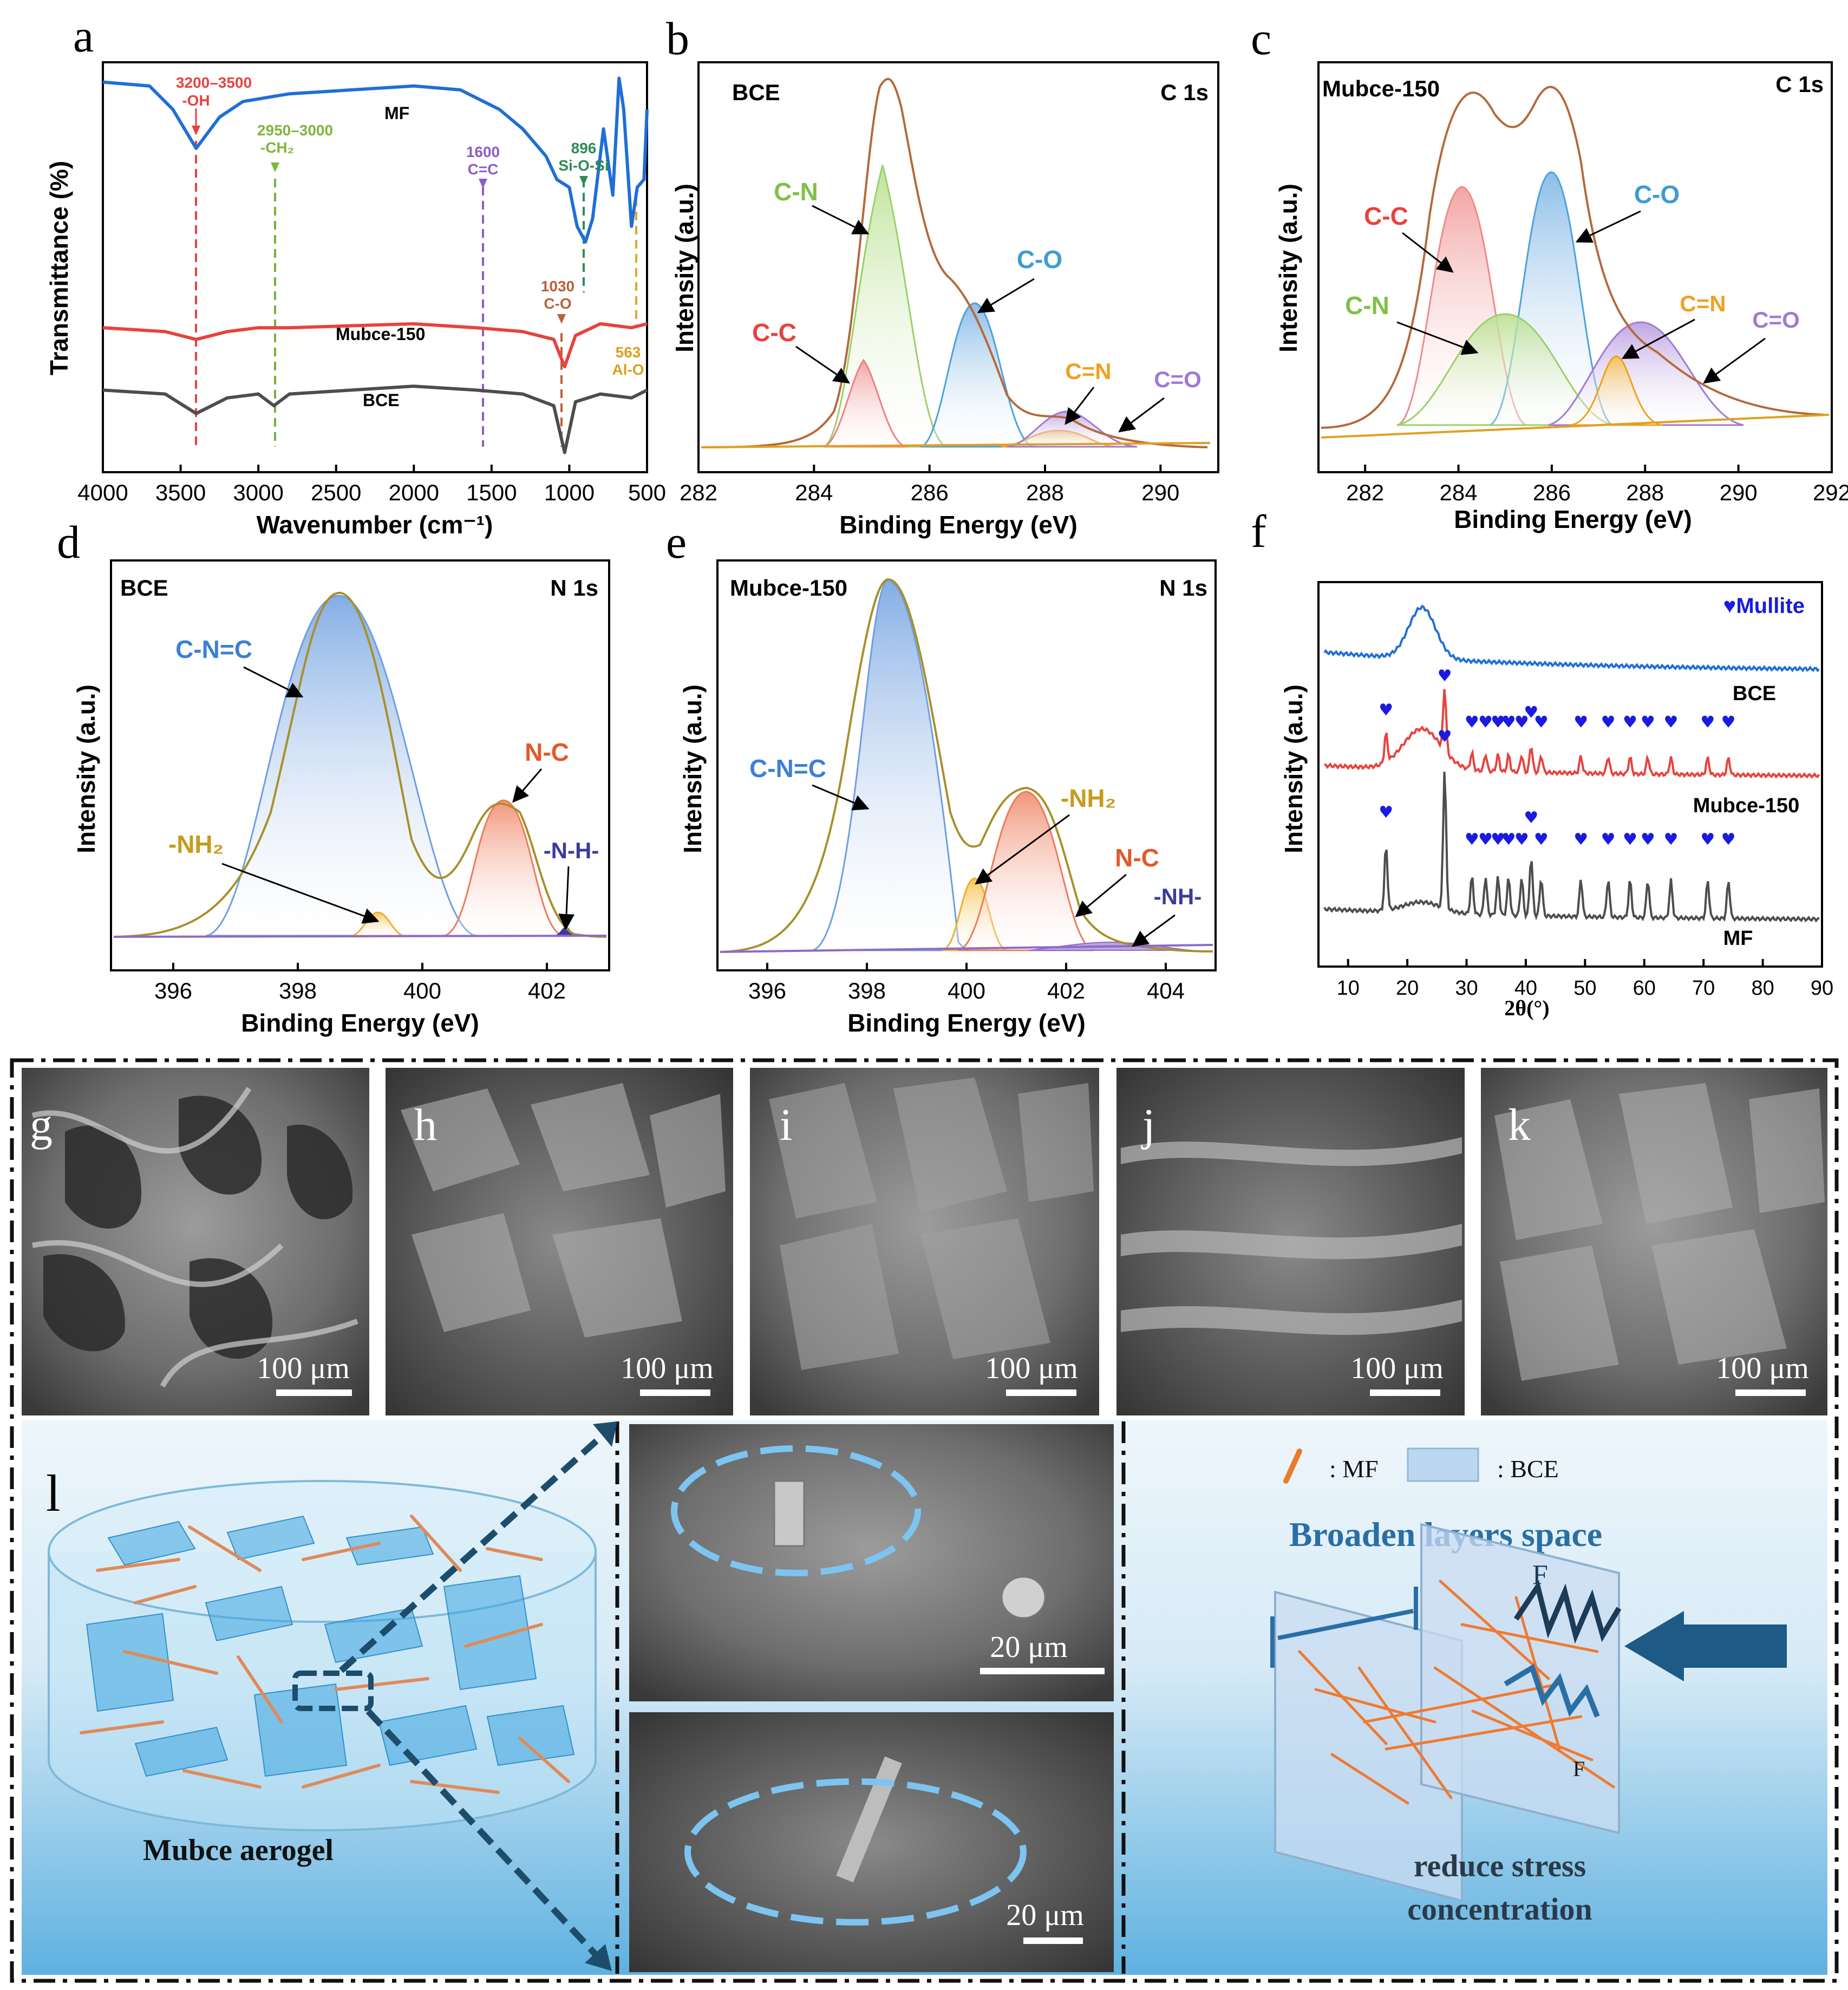 The height and width of the screenshot is (1990, 1848). Describe the element at coordinates (1293, 768) in the screenshot. I see `panel-f-ylabel: Intensity (a.u.)` at that location.